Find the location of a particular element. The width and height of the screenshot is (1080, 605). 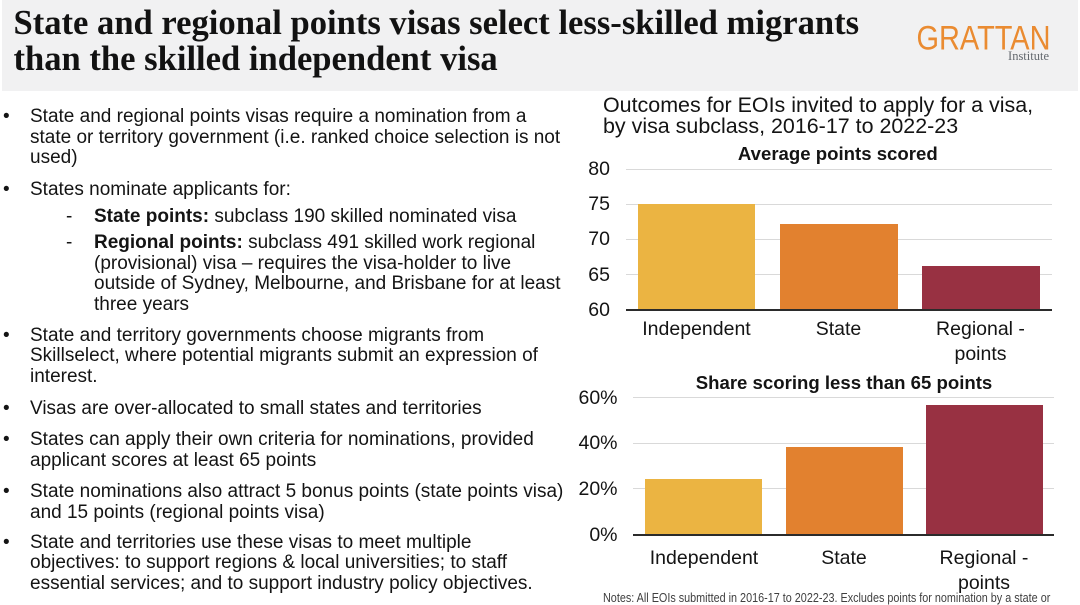

svg-text: Institute is located at coordinates (1028, 56).